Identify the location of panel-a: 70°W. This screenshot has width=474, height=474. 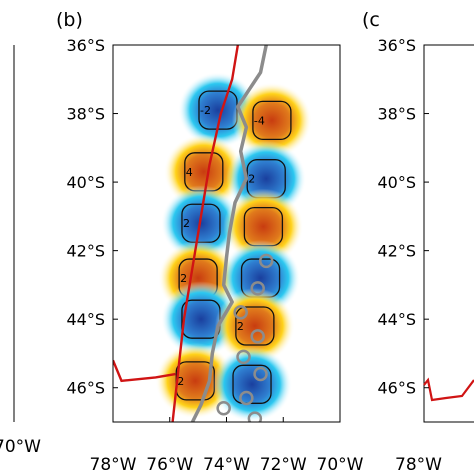
(20, 251).